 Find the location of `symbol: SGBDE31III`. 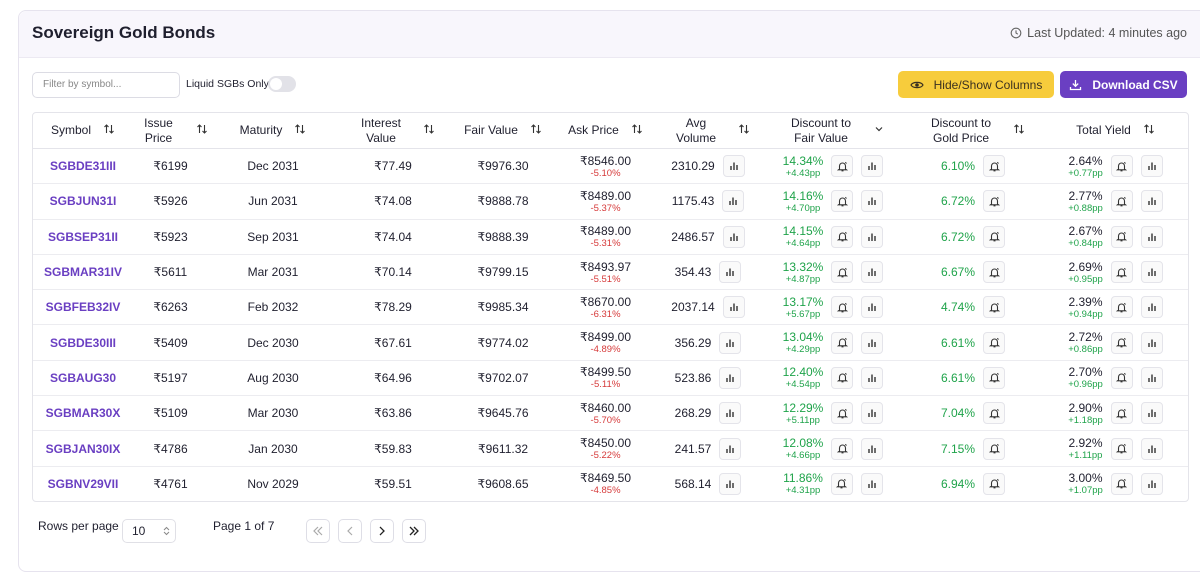

symbol: SGBDE31III is located at coordinates (83, 166).